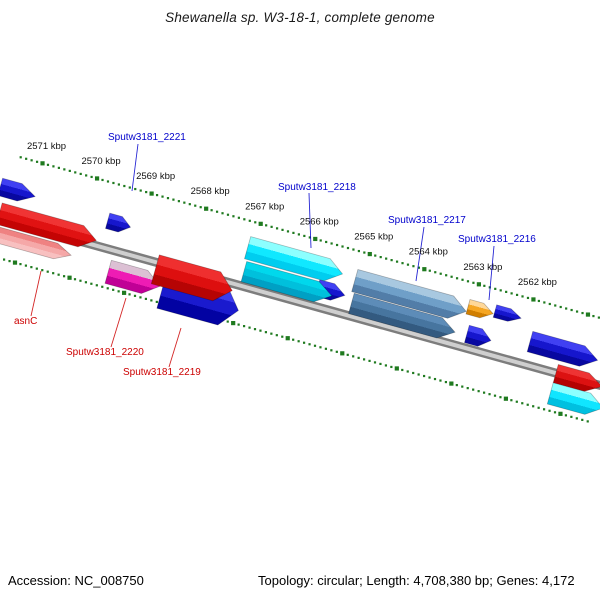  Describe the element at coordinates (155, 176) in the screenshot. I see `ruler-label: 2569 kbp` at that location.